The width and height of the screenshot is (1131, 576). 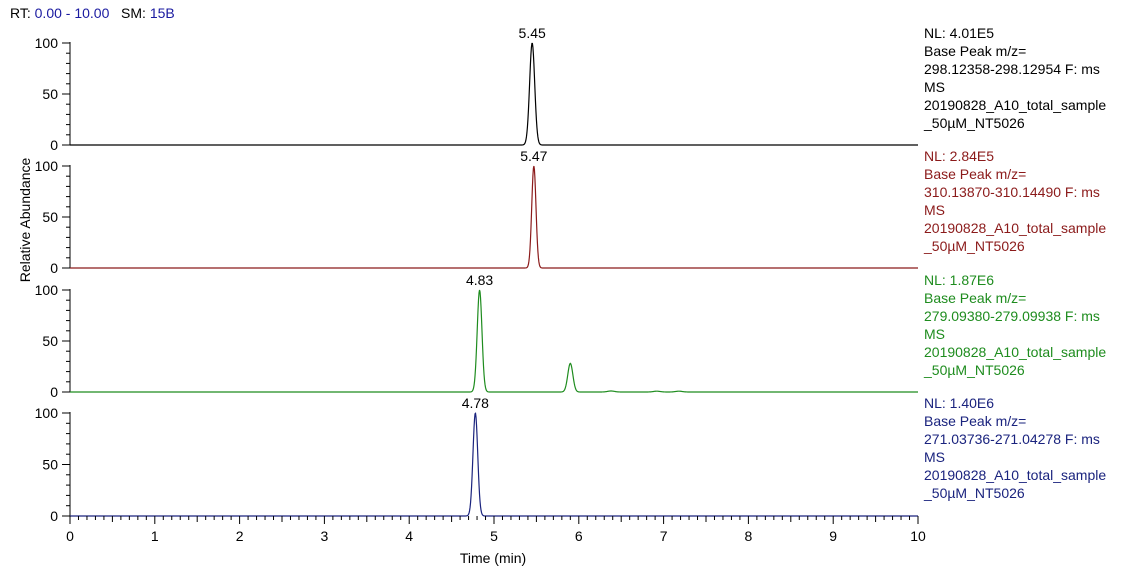 I want to click on x-tick-label: 1, so click(x=155, y=536).